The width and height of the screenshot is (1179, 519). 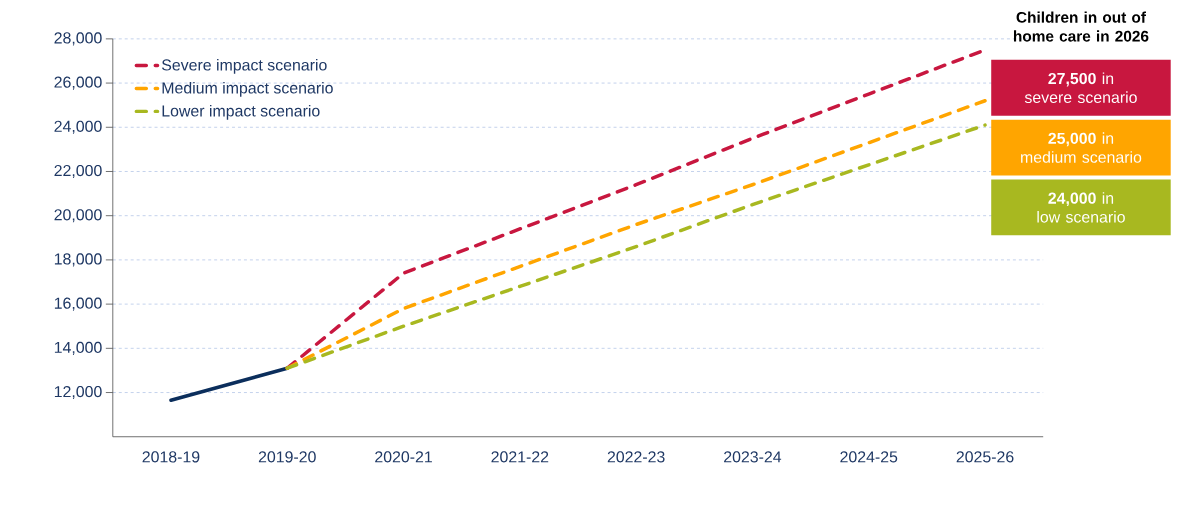 What do you see at coordinates (78, 216) in the screenshot?
I see `y-tick-label: 20,000` at bounding box center [78, 216].